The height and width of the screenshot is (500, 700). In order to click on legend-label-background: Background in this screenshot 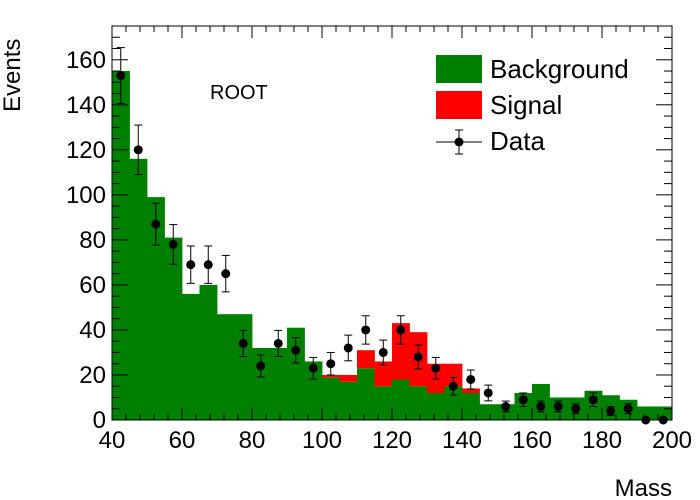, I will do `click(559, 69)`.